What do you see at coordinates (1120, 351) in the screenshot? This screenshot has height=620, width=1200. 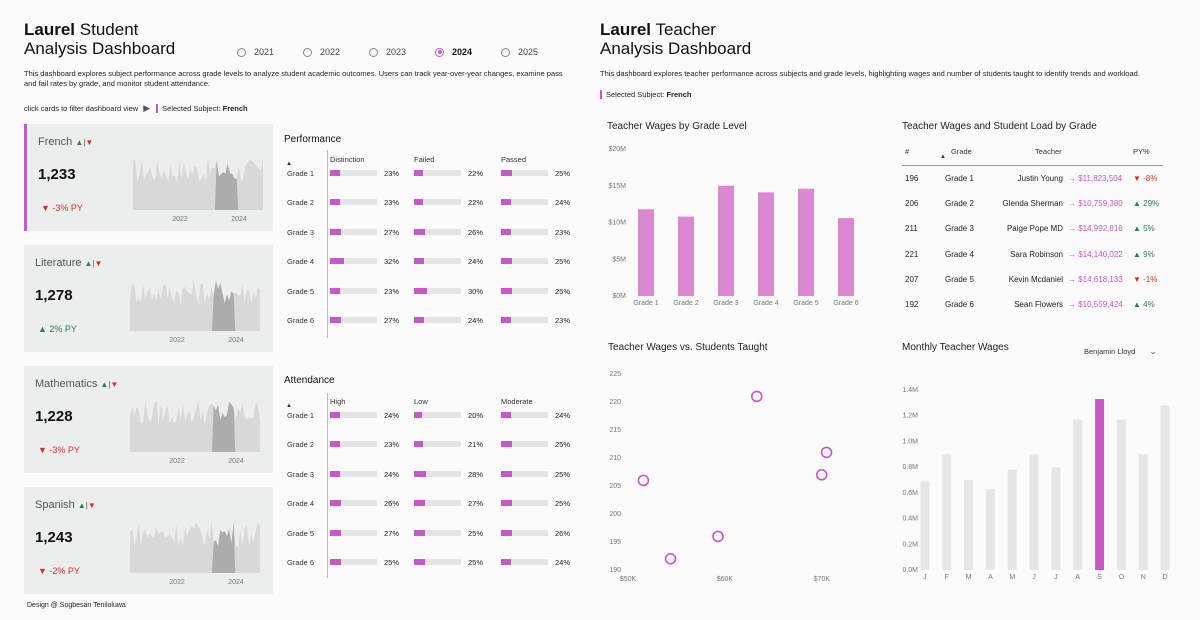 I see `teacher-dropdown: Benjamin Lloyd ⌄` at bounding box center [1120, 351].